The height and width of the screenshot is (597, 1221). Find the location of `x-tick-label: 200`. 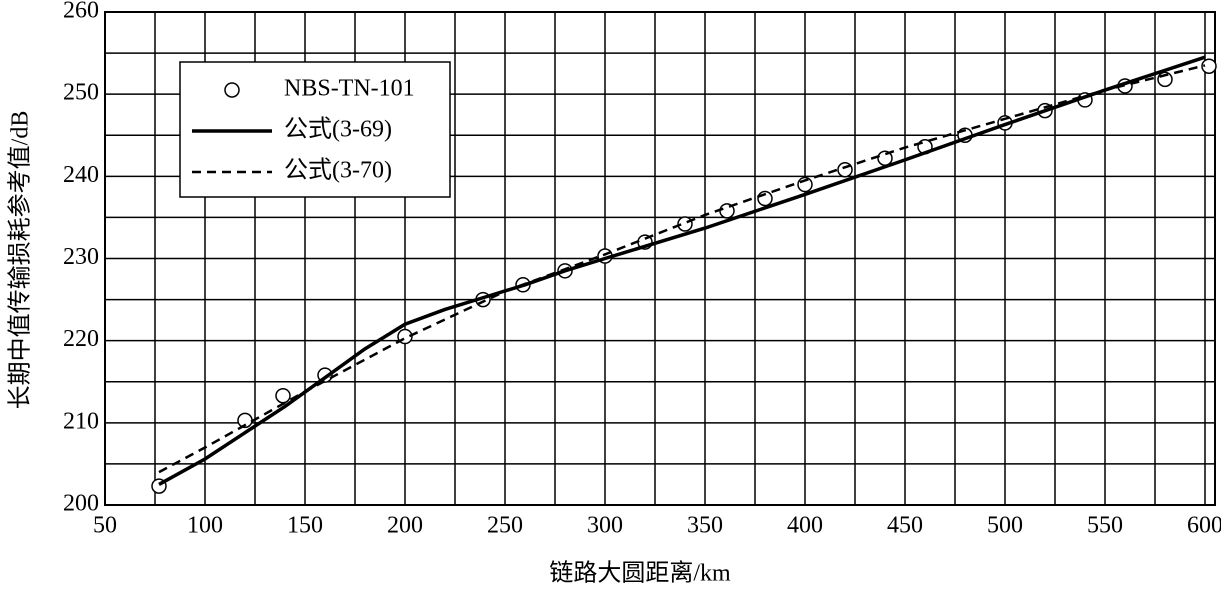

x-tick-label: 200 is located at coordinates (405, 526).